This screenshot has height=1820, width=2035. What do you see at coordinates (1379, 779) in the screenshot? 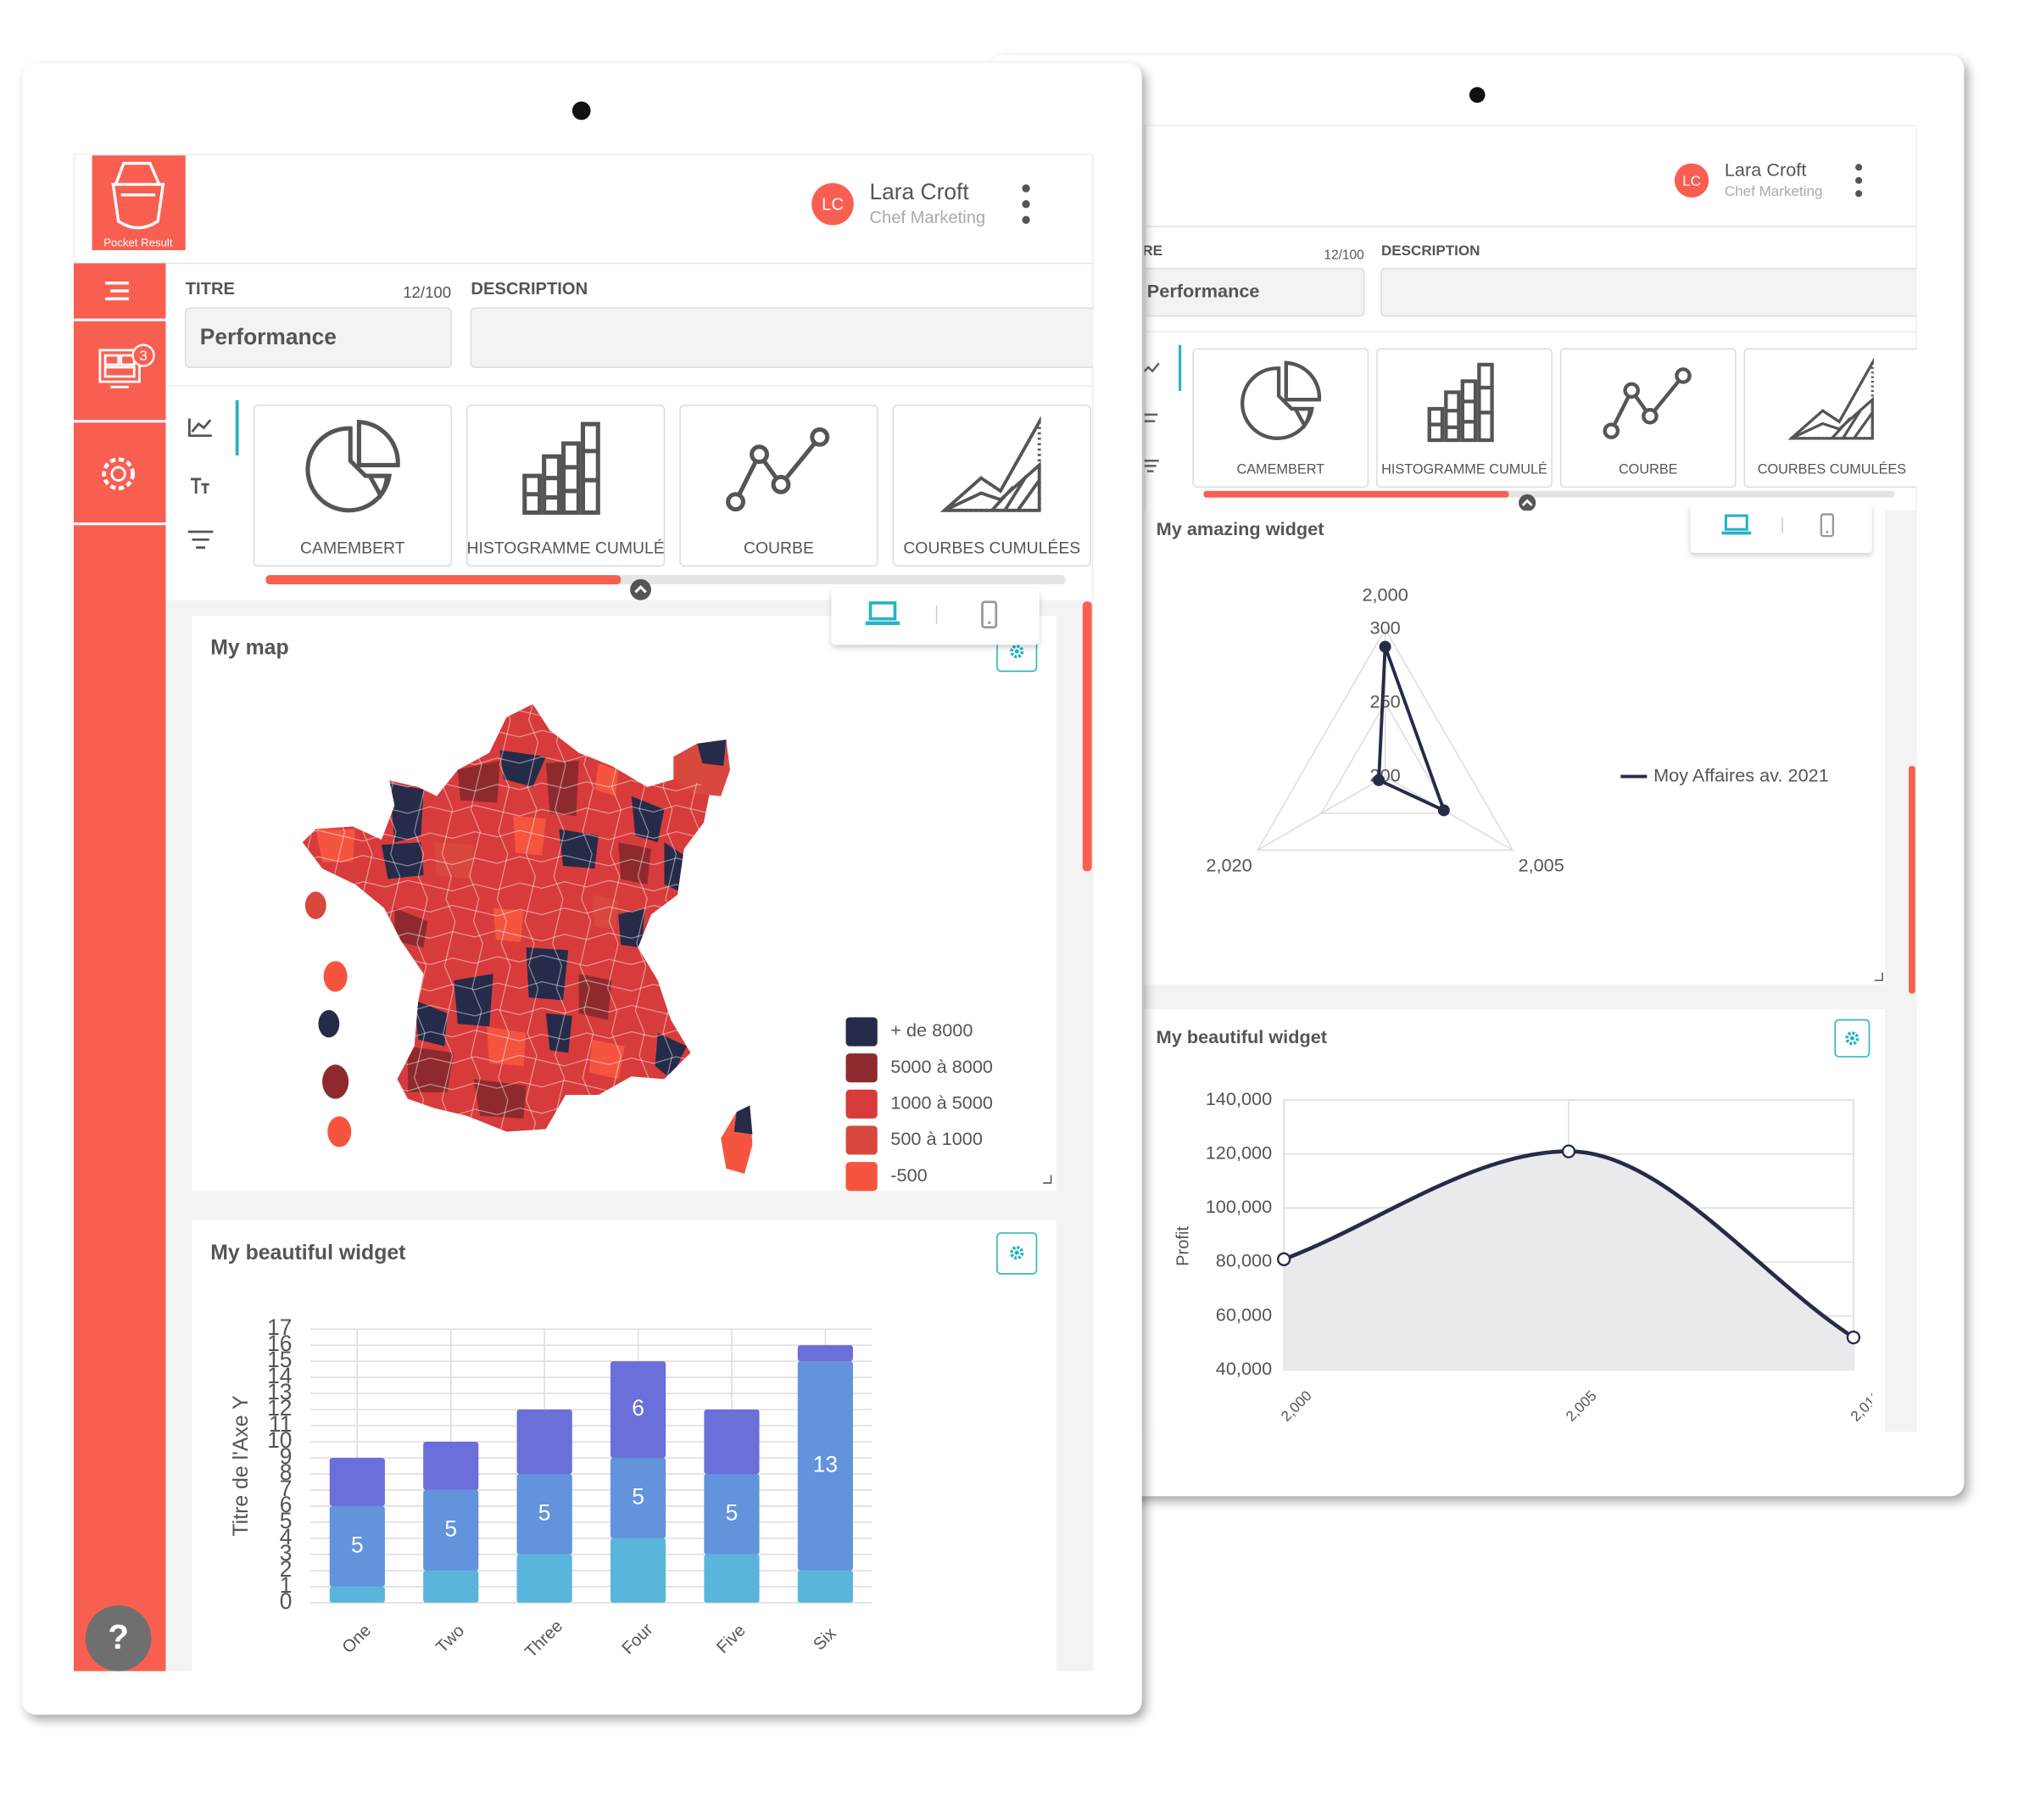
I see `radar-point` at bounding box center [1379, 779].